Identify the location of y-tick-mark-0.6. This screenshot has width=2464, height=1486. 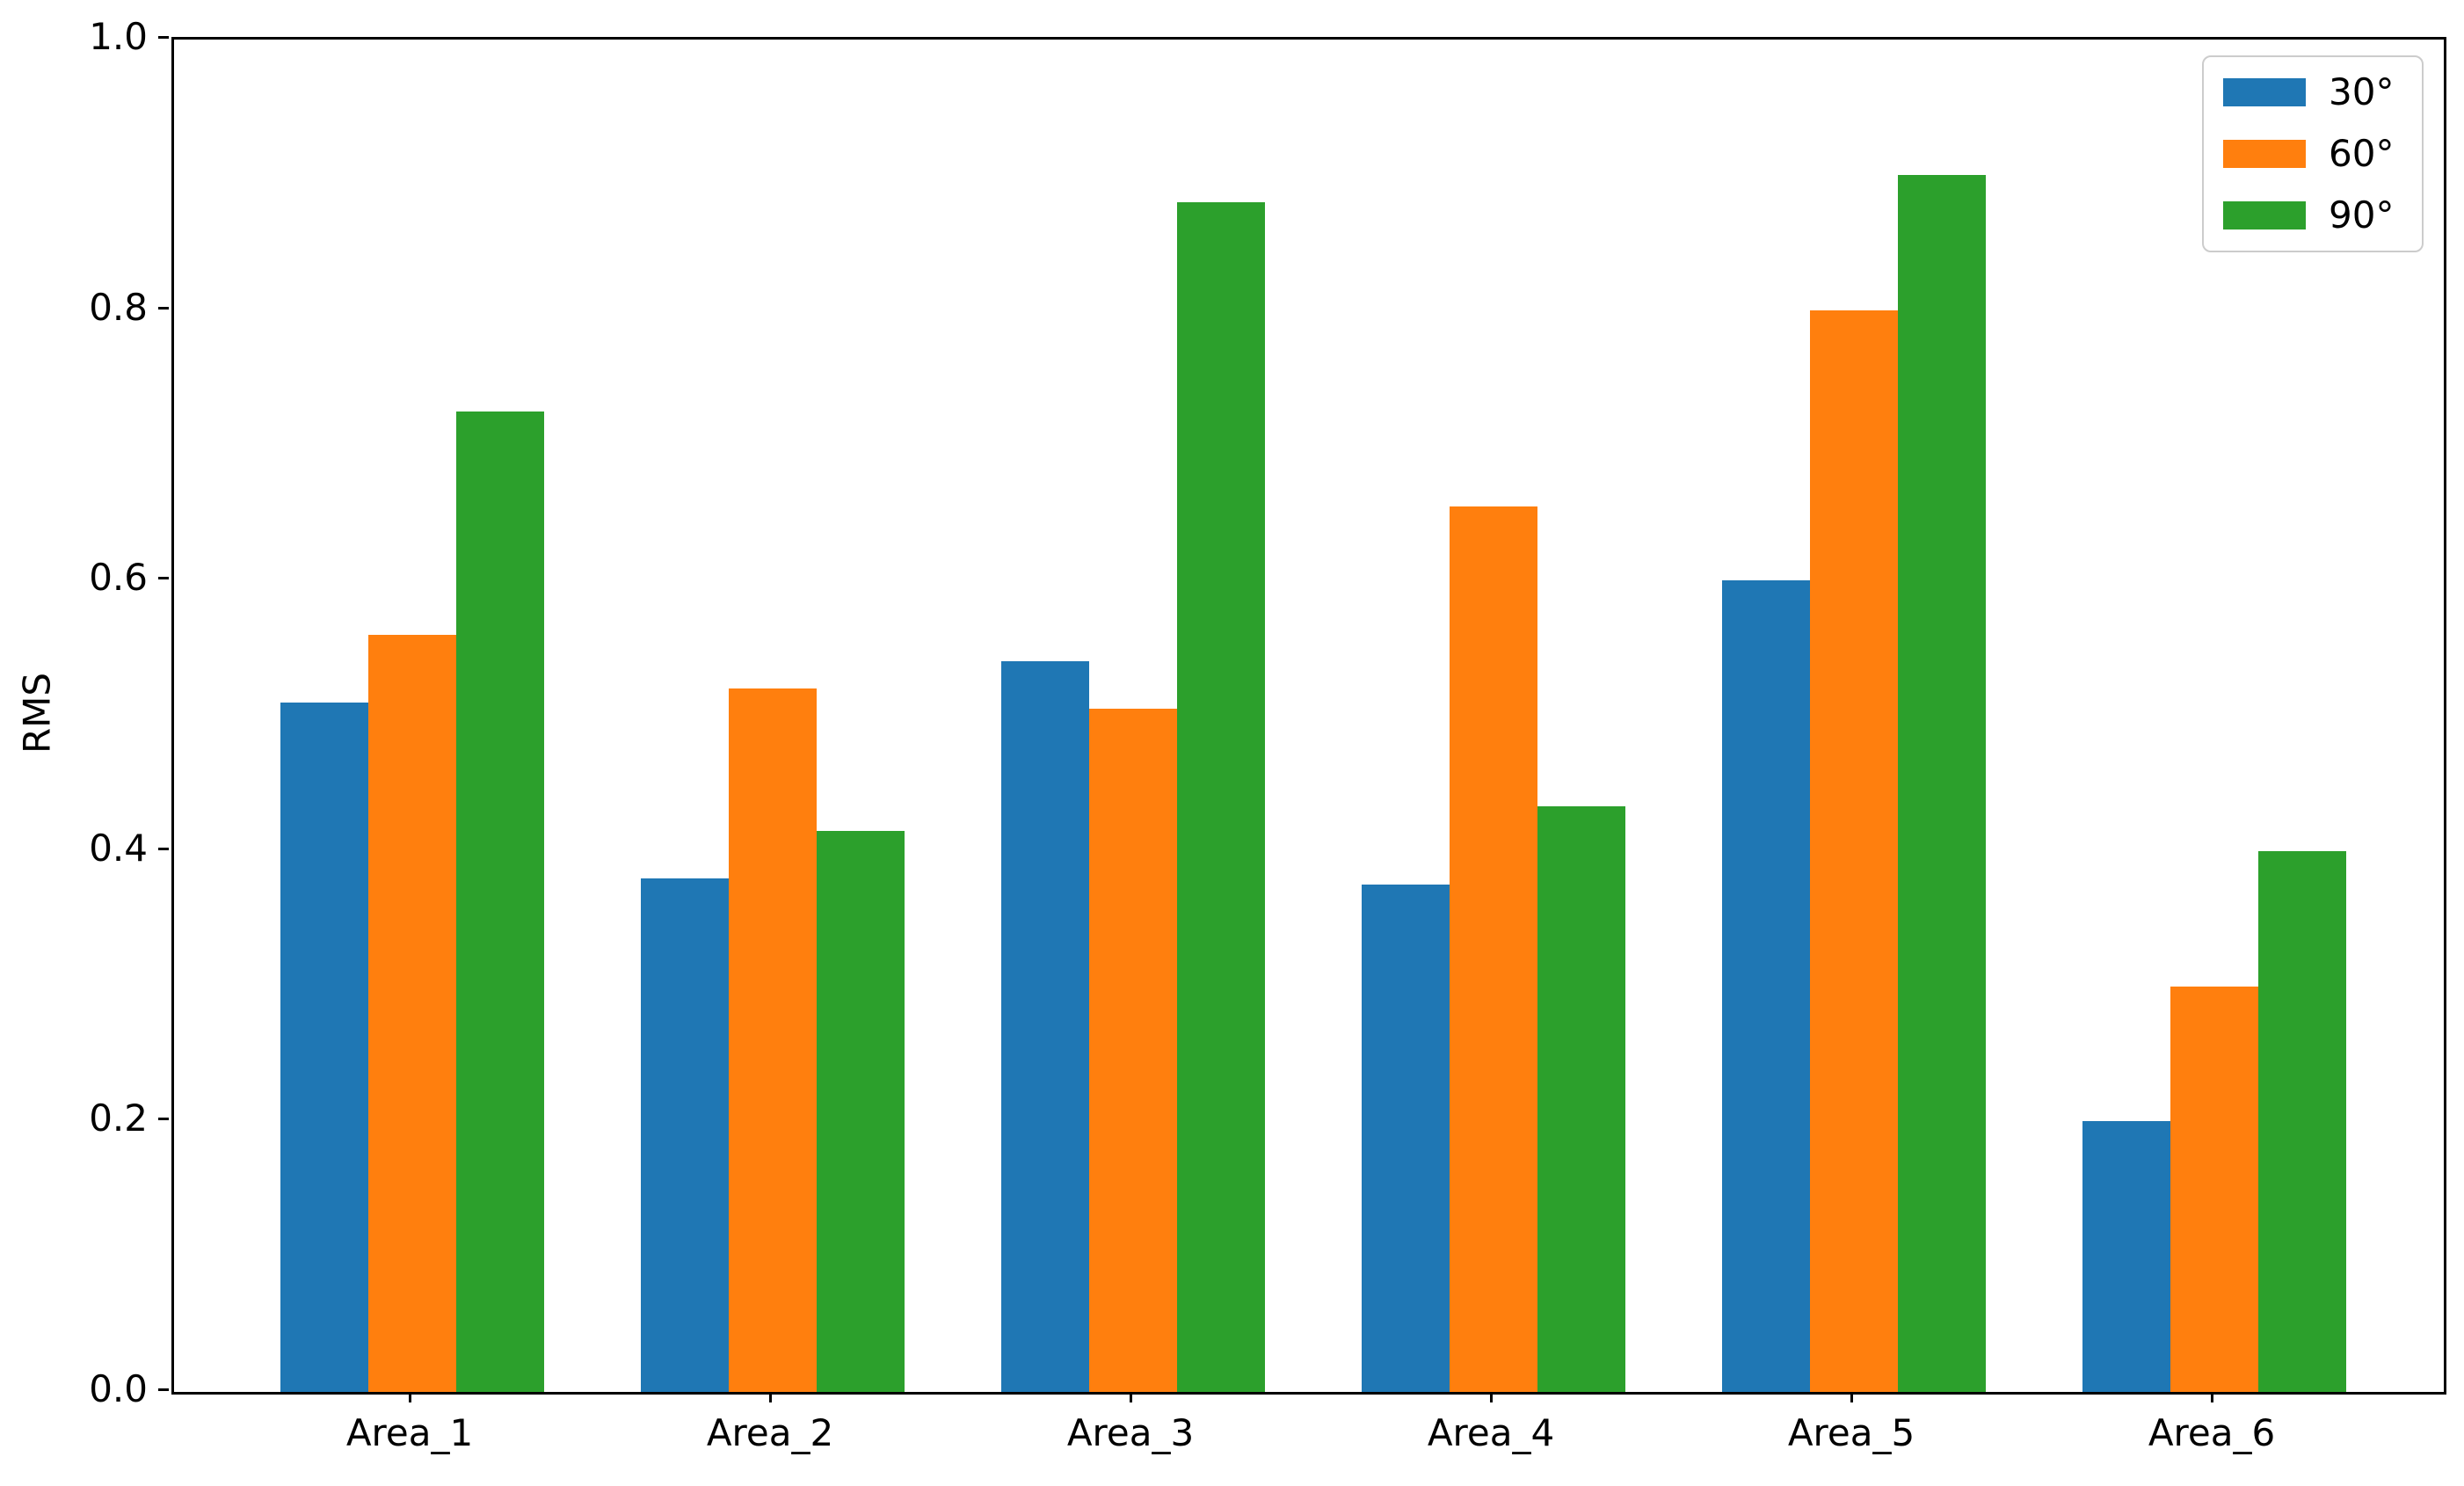
(163, 579).